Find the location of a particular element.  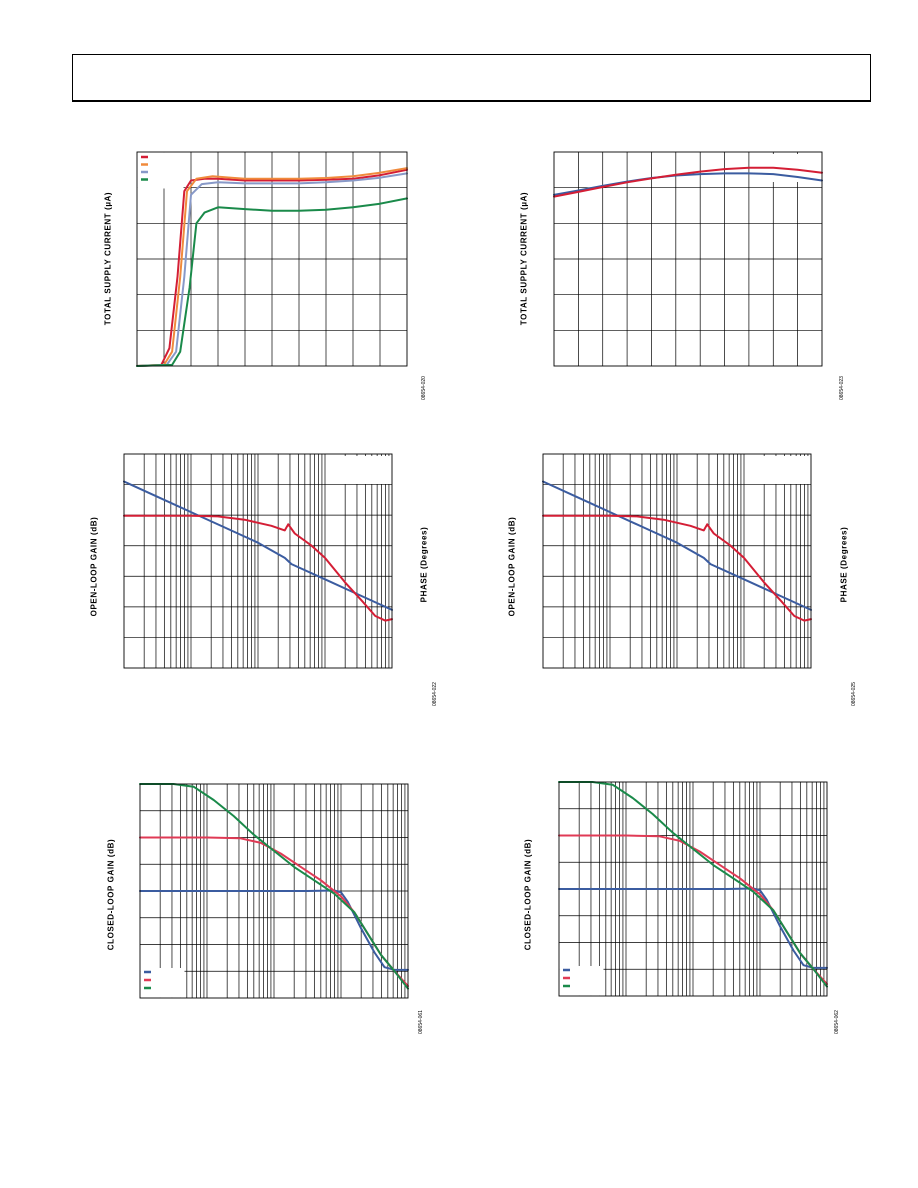

figure-id: 08654-061 is located at coordinates (421, 1022).